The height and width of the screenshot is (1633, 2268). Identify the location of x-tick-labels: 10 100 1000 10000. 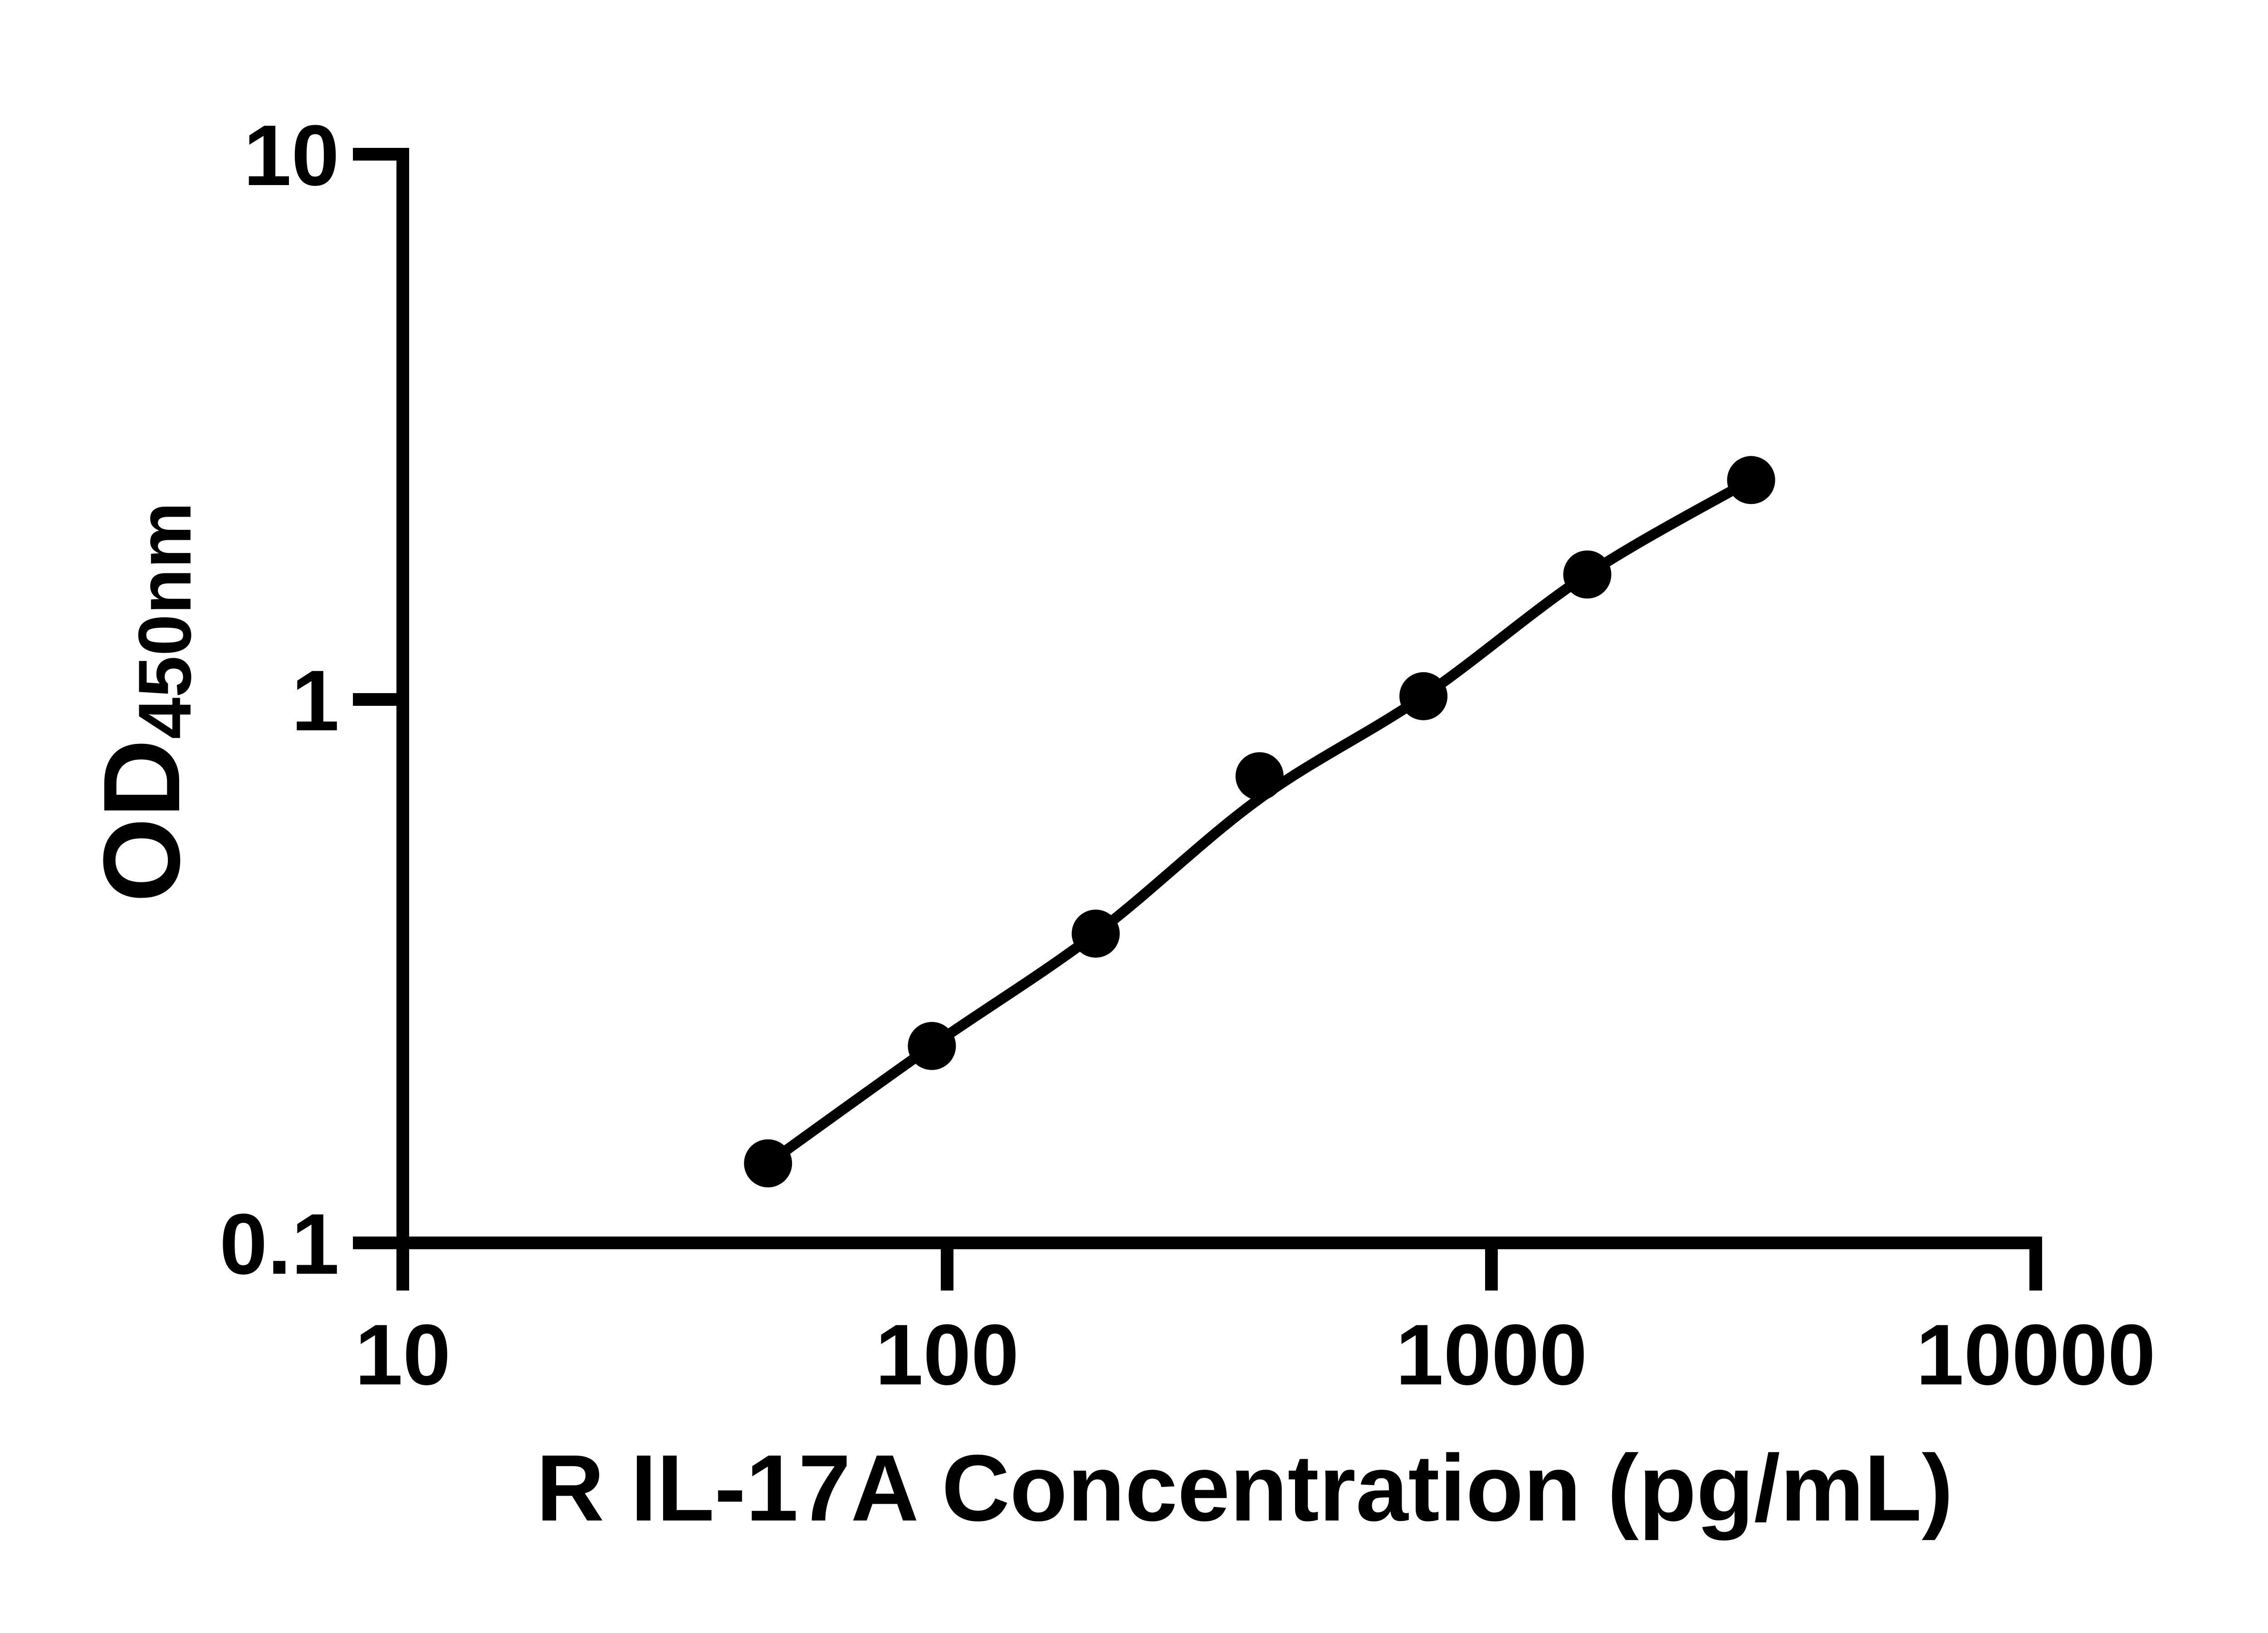
(1256, 1355).